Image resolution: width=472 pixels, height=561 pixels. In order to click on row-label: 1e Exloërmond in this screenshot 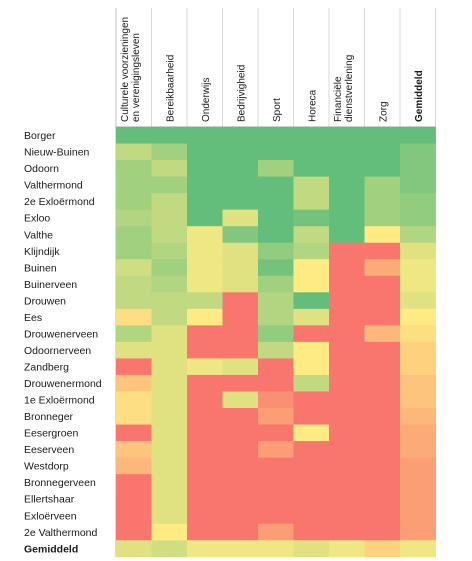, I will do `click(59, 401)`.